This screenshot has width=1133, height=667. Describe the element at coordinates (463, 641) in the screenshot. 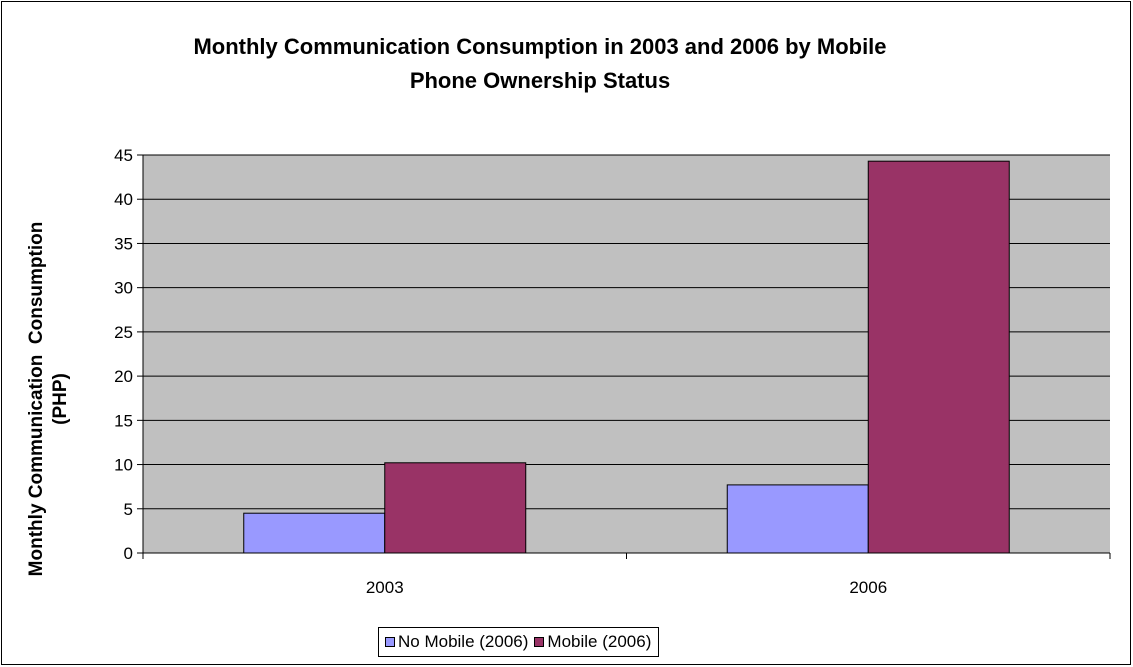

I see `legend-label-no-mobile: No Mobile (2006)` at that location.